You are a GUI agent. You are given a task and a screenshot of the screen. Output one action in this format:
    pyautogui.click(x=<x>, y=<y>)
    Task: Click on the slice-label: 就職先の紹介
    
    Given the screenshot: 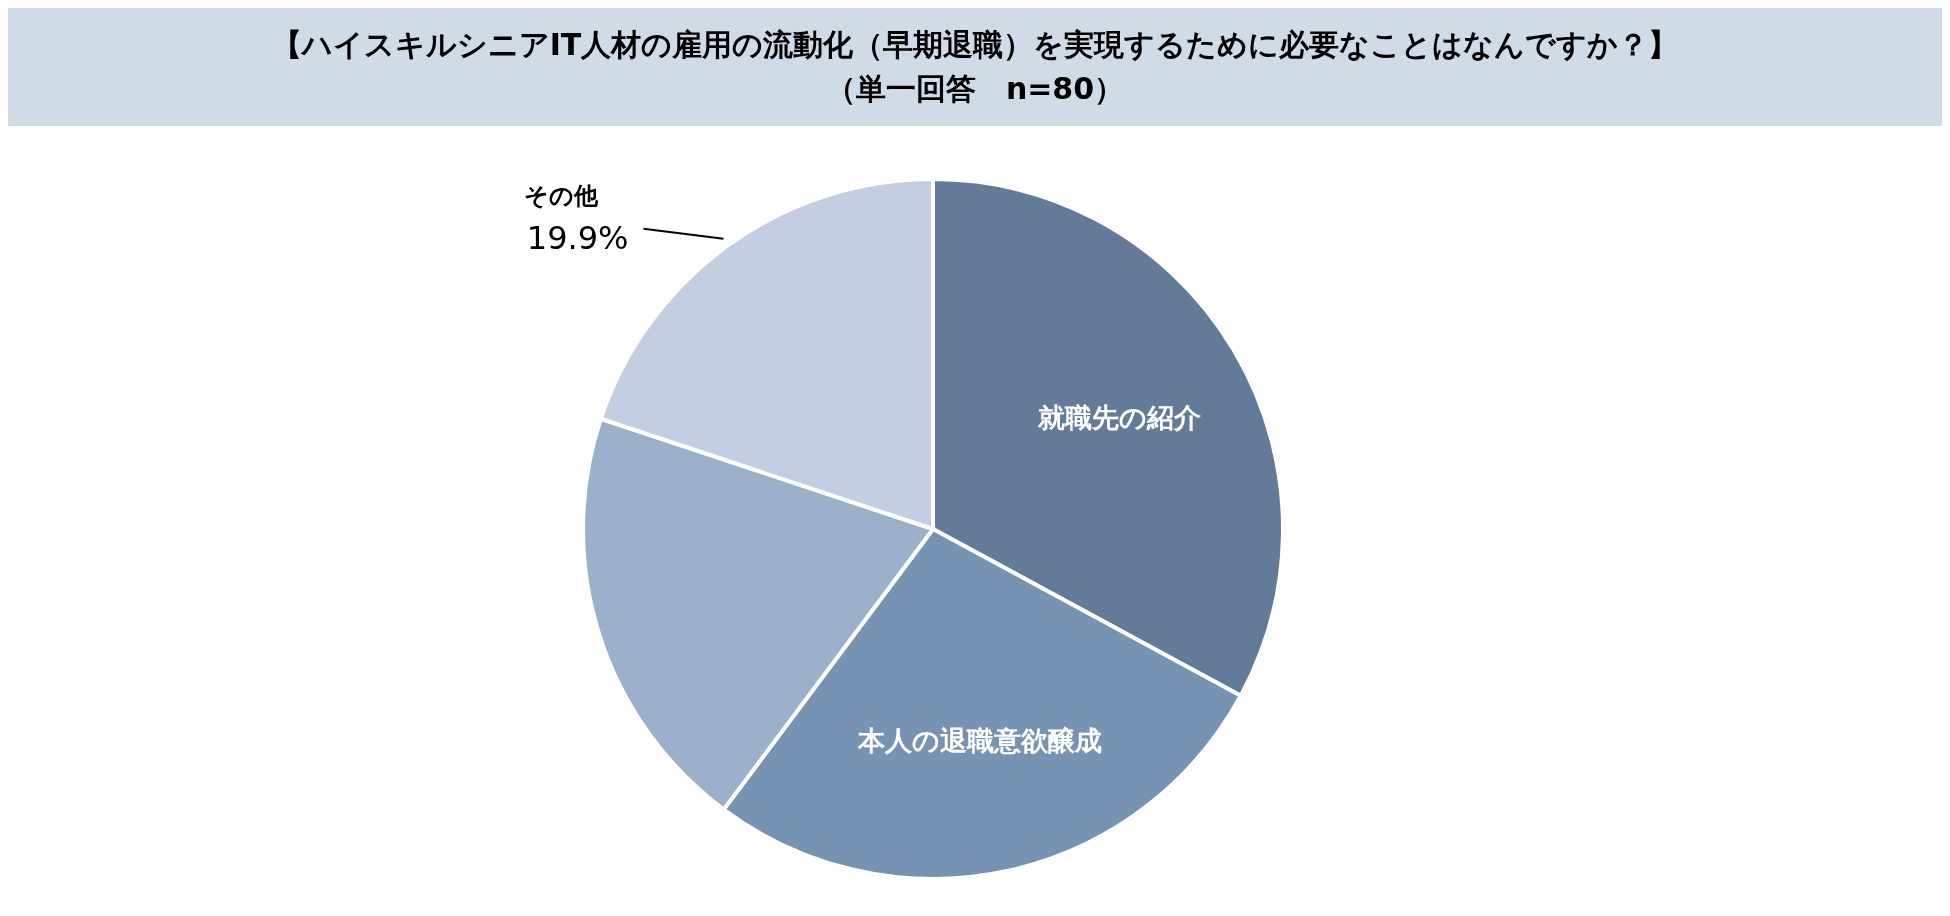 What is the action you would take?
    pyautogui.click(x=1118, y=418)
    